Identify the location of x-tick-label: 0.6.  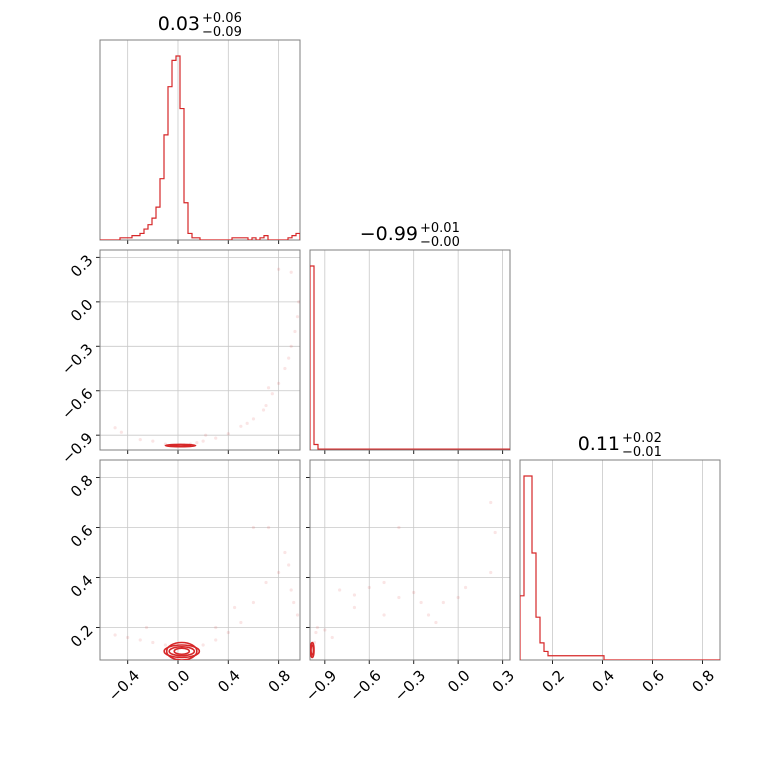
(653, 681).